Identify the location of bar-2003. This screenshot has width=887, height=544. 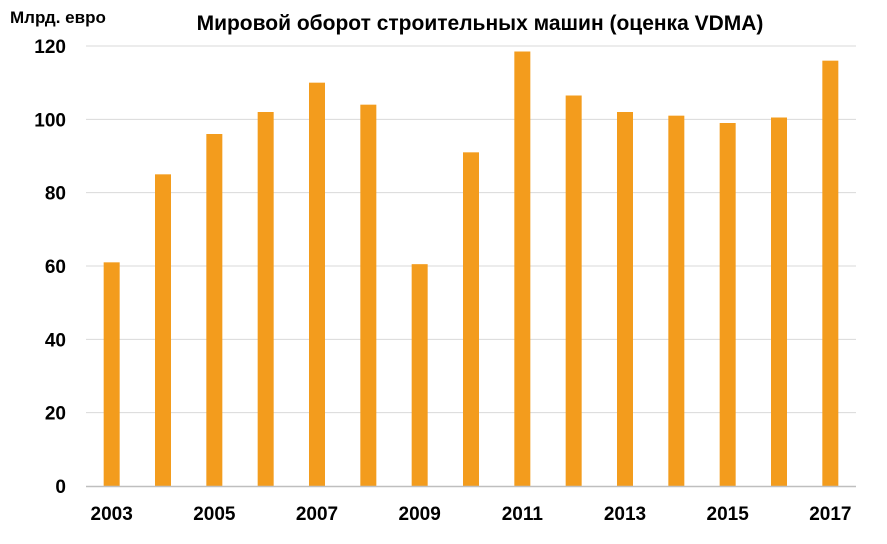
(111, 374).